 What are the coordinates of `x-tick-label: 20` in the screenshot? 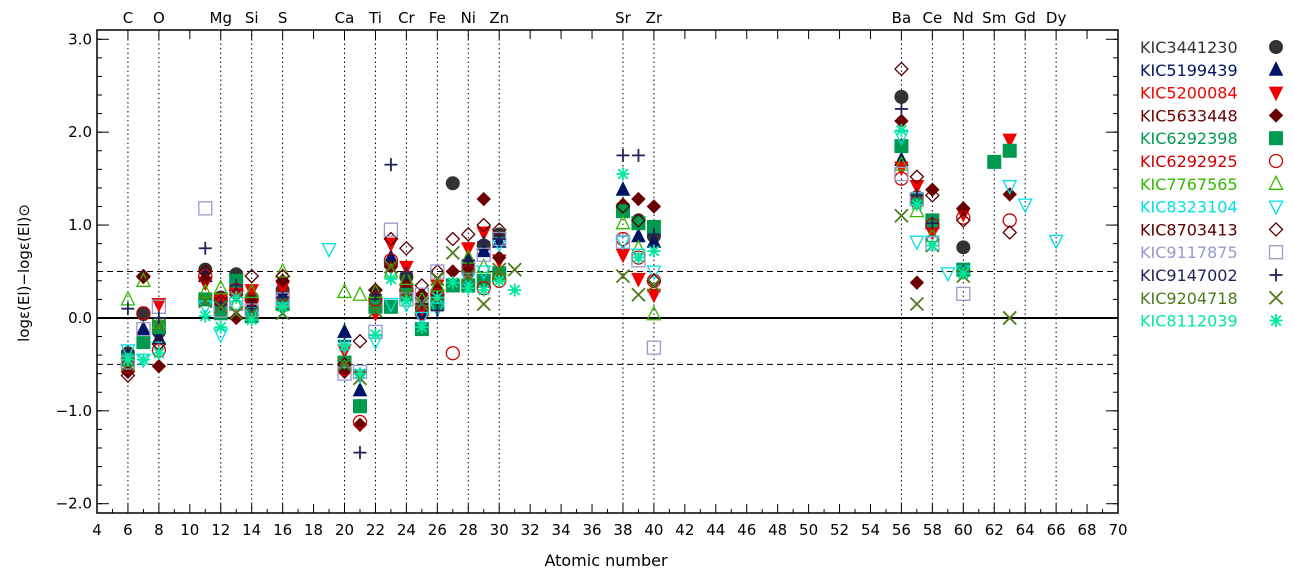 It's located at (344, 530).